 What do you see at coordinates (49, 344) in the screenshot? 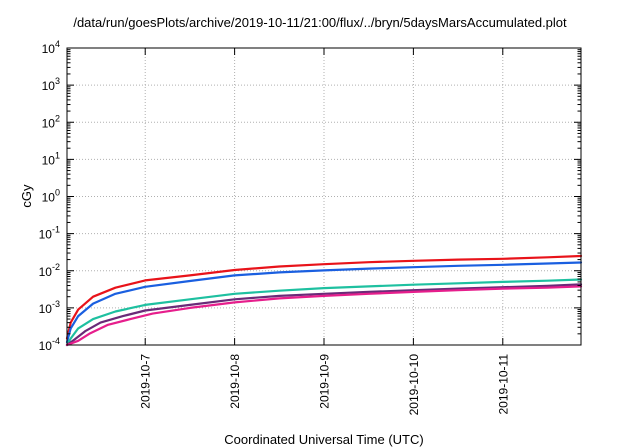
I see `y-tick-label: 10⁻⁴` at bounding box center [49, 344].